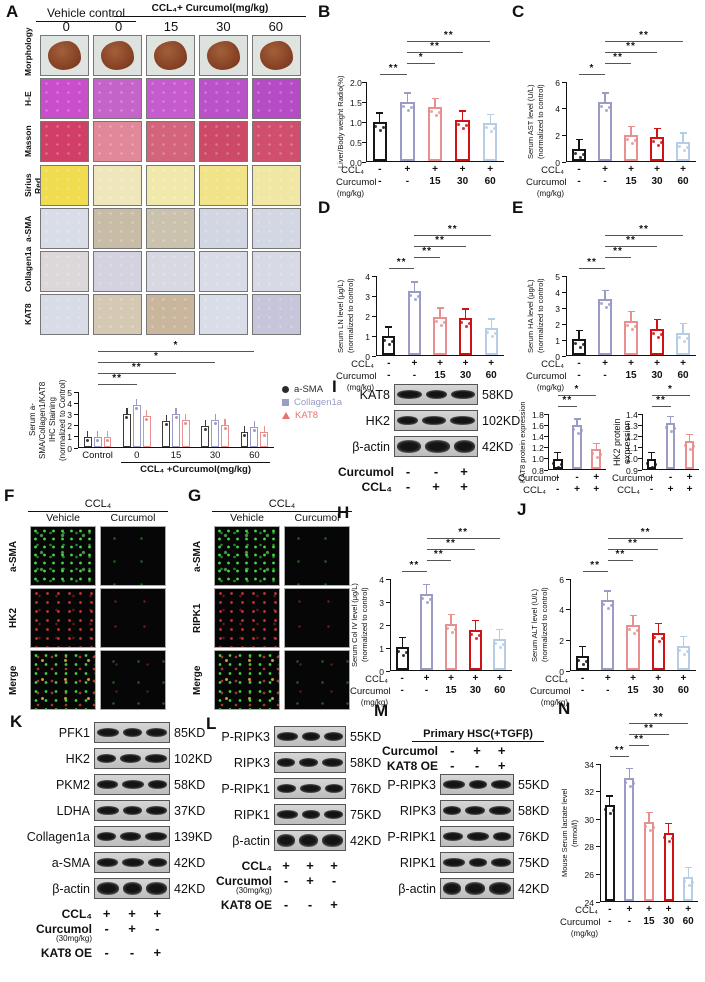  What do you see at coordinates (286, 904) in the screenshot?
I see `condition-cell: -` at bounding box center [286, 904].